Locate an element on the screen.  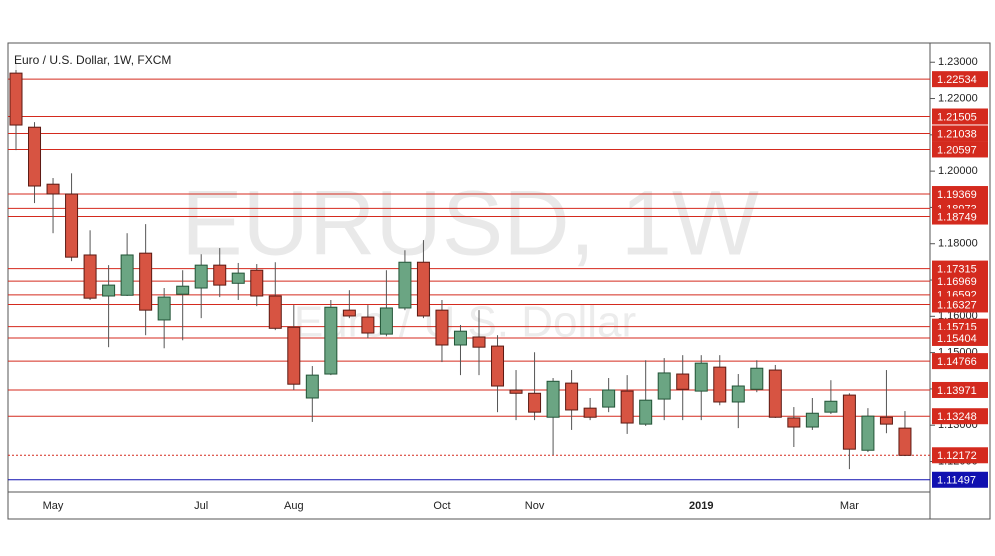
title-bg is located at coordinates (100, 61).